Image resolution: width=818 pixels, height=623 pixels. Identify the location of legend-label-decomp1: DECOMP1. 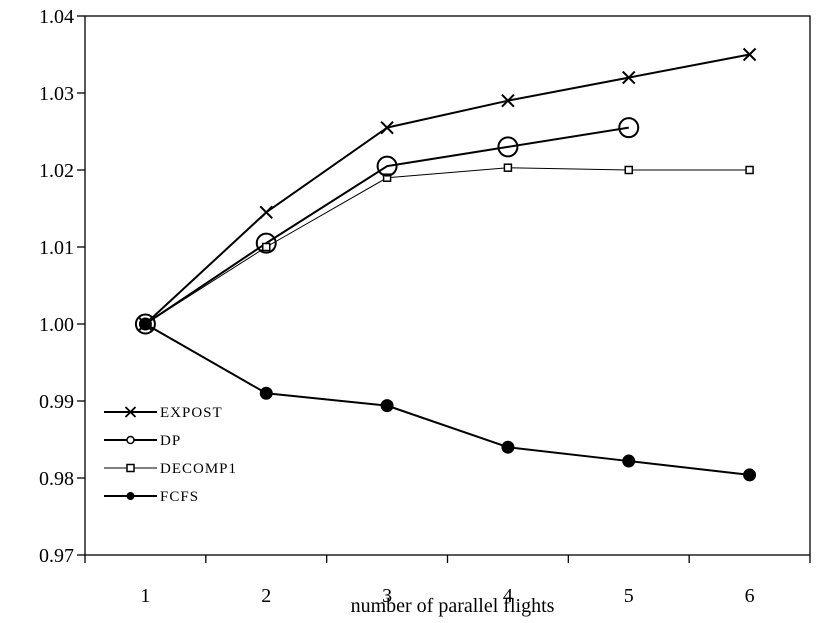
(198, 469).